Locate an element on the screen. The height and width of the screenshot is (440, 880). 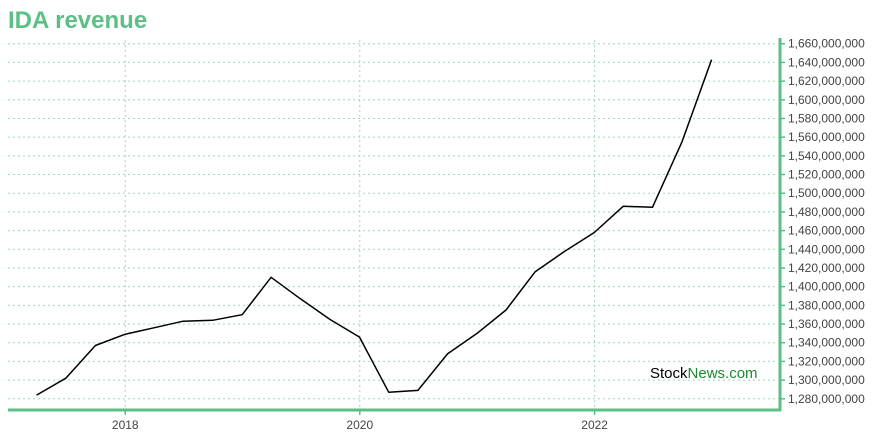
watermark: StockNews.com is located at coordinates (704, 373).